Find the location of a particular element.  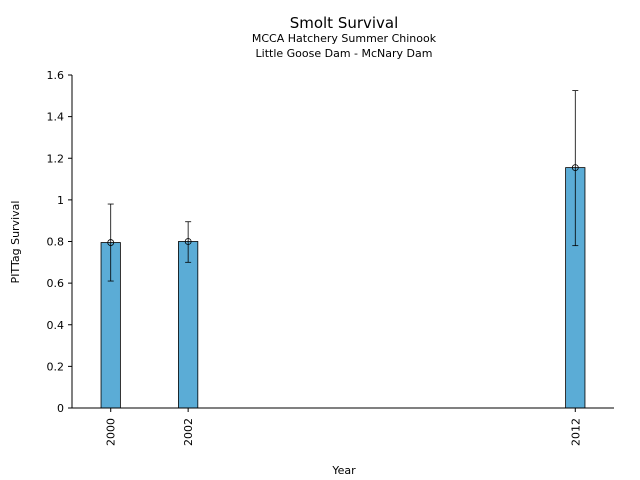

x-tick-label: 2000 is located at coordinates (111, 432).